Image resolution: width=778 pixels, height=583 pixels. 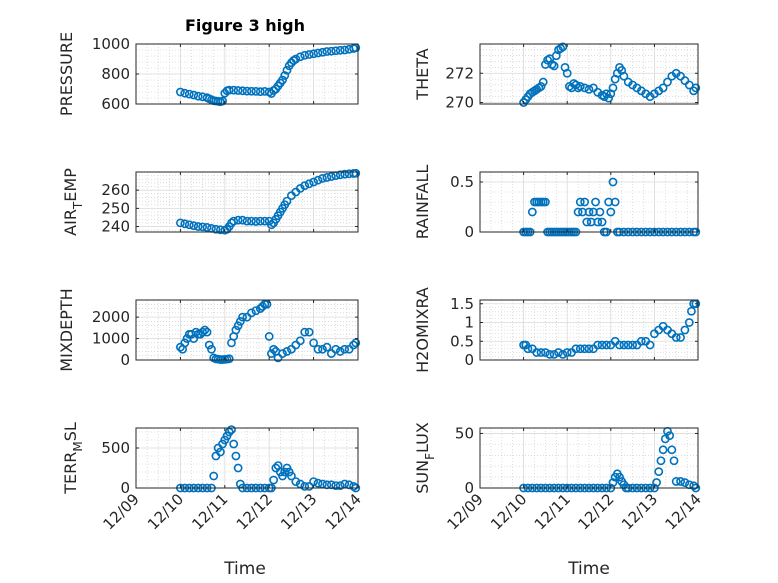 I want to click on y-tick-label: 50, so click(x=464, y=433).